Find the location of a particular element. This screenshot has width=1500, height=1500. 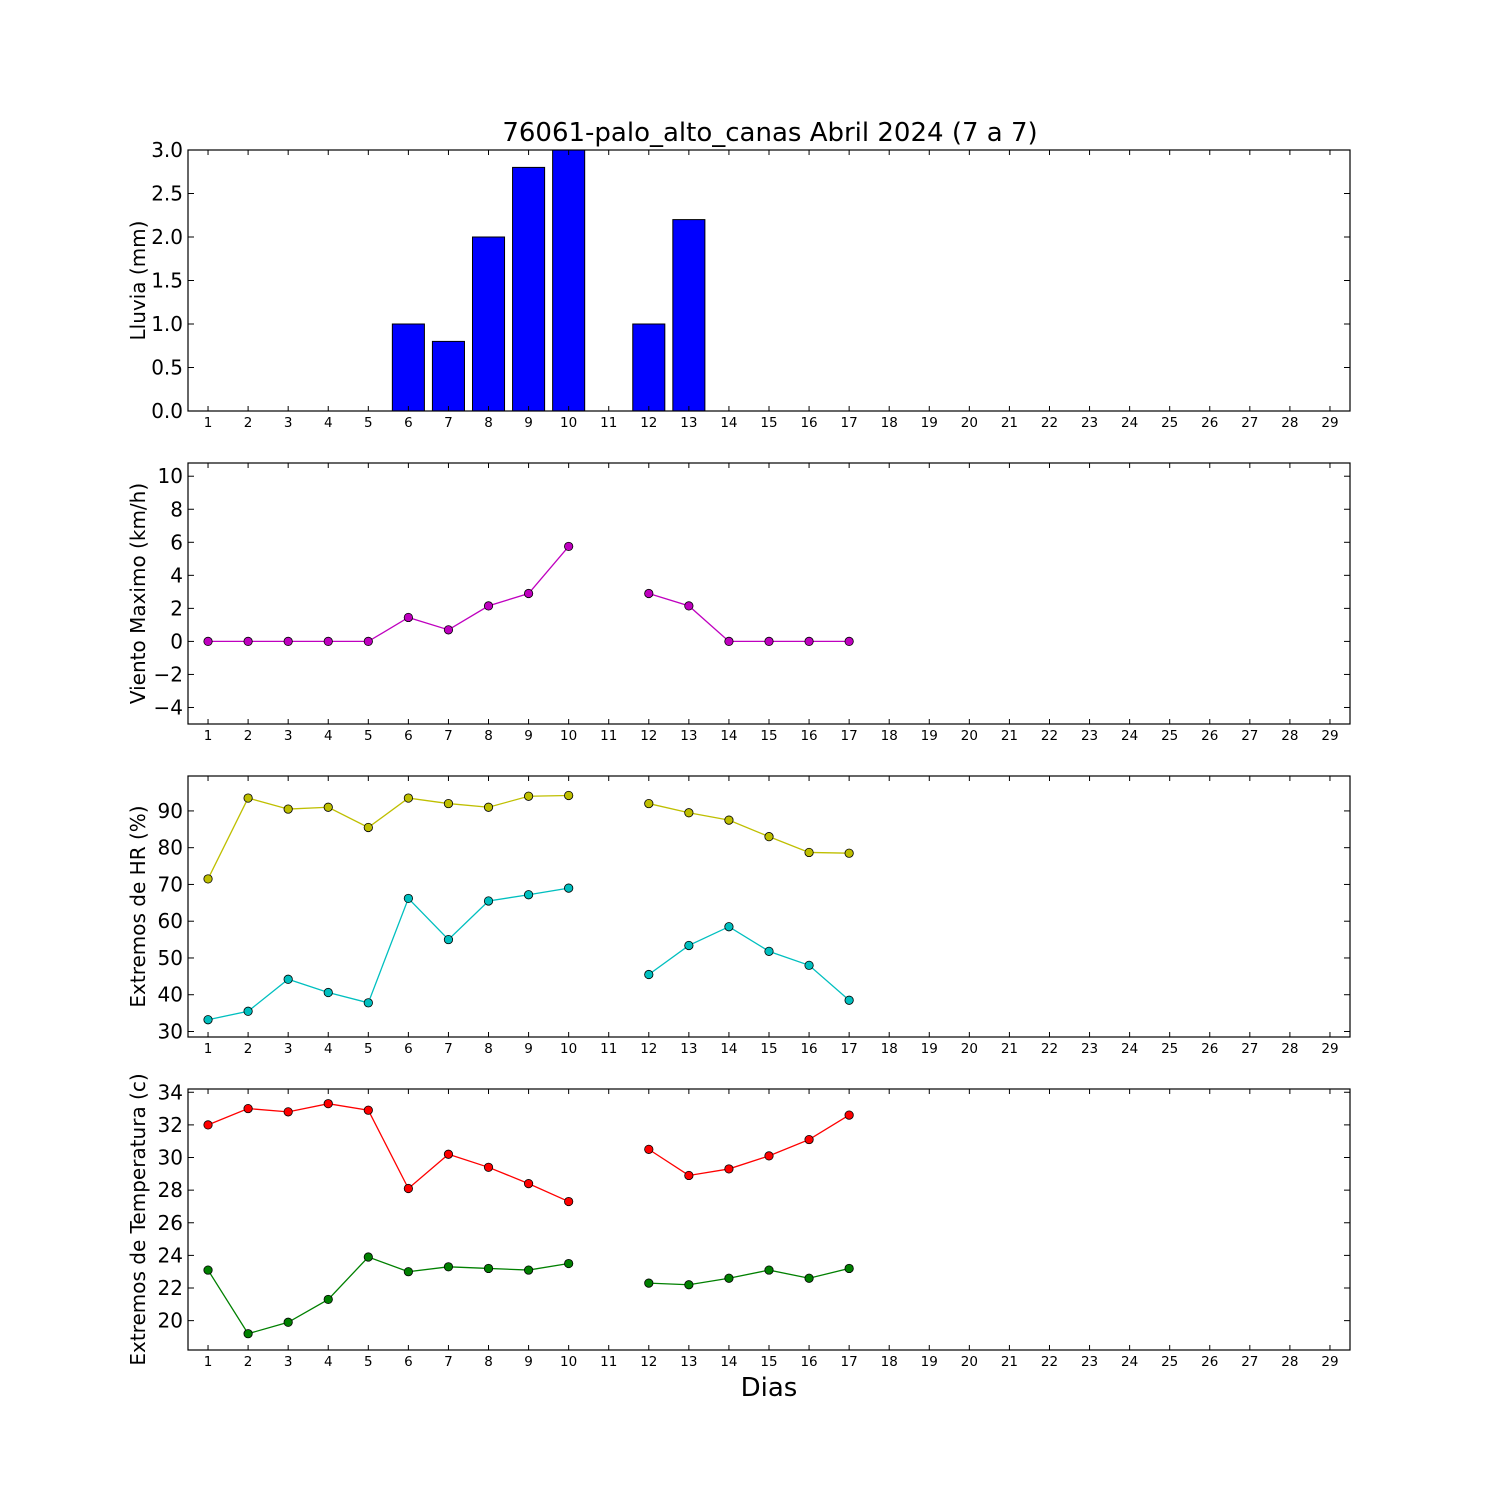

humidity-xtick-label: 11 is located at coordinates (608, 1049).